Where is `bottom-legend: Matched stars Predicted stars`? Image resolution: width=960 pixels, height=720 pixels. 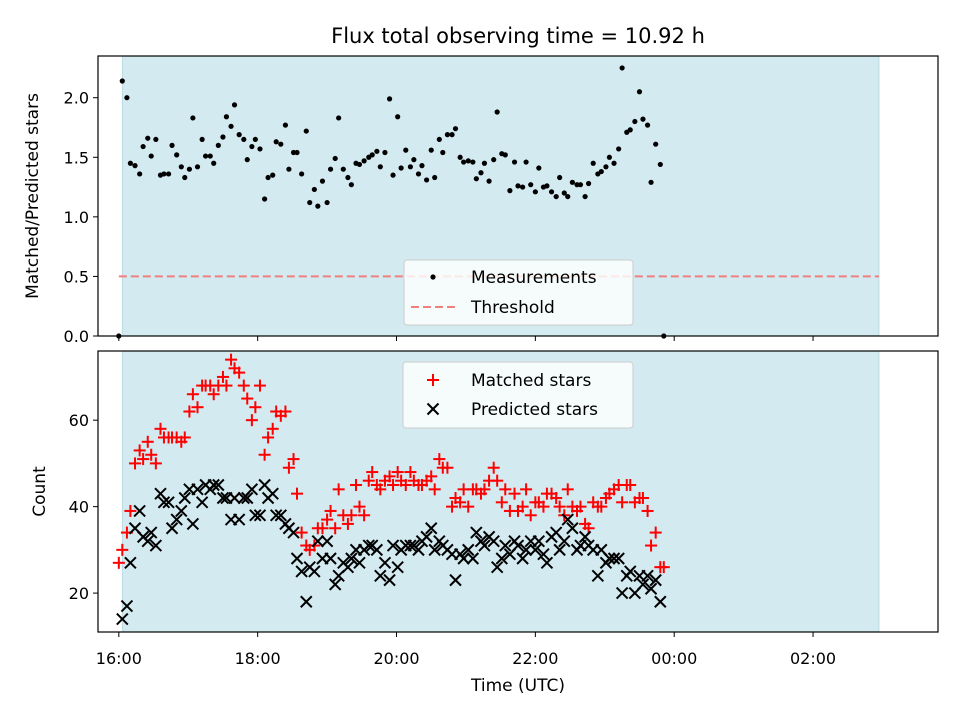
bottom-legend: Matched stars Predicted stars is located at coordinates (518, 395).